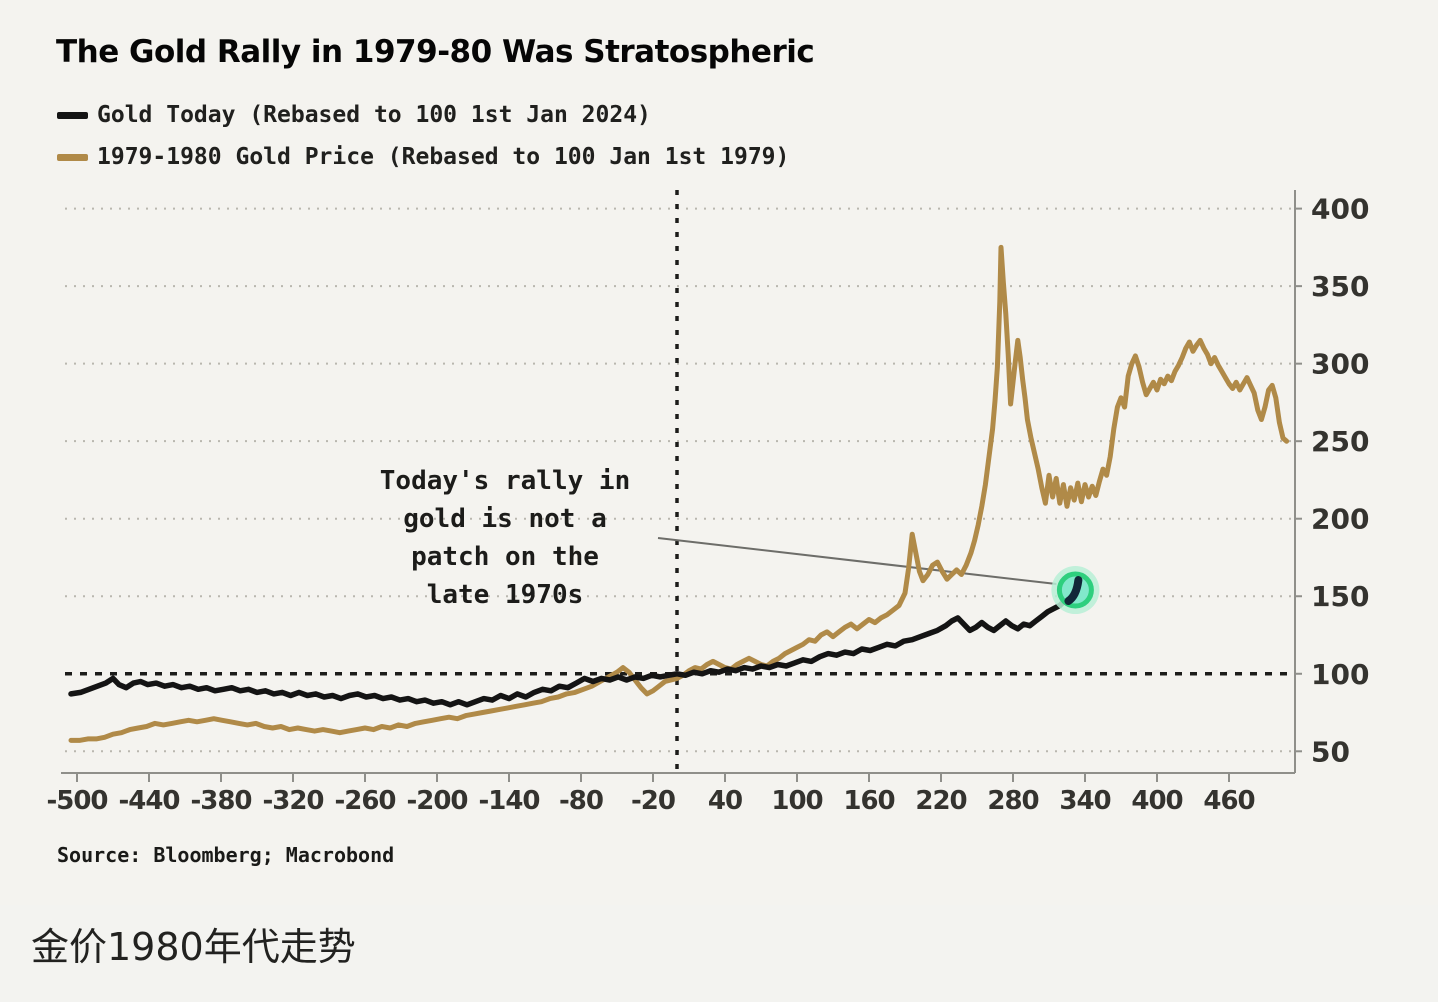 This screenshot has width=1438, height=1002. What do you see at coordinates (1012, 801) in the screenshot?
I see `x-tick-label: 280` at bounding box center [1012, 801].